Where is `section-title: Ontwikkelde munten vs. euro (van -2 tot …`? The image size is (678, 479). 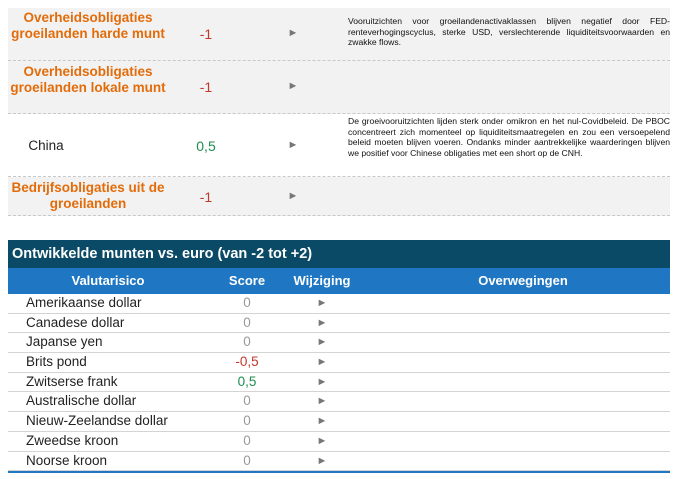 section-title: Ontwikkelde munten vs. euro (van -2 tot … is located at coordinates (339, 254).